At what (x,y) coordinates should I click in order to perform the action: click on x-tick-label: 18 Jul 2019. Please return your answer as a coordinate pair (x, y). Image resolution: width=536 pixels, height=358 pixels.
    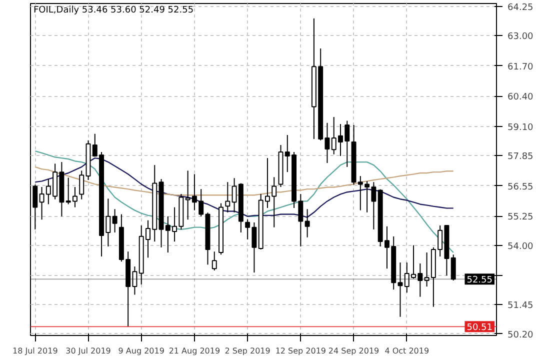
    Looking at the image, I should click on (35, 351).